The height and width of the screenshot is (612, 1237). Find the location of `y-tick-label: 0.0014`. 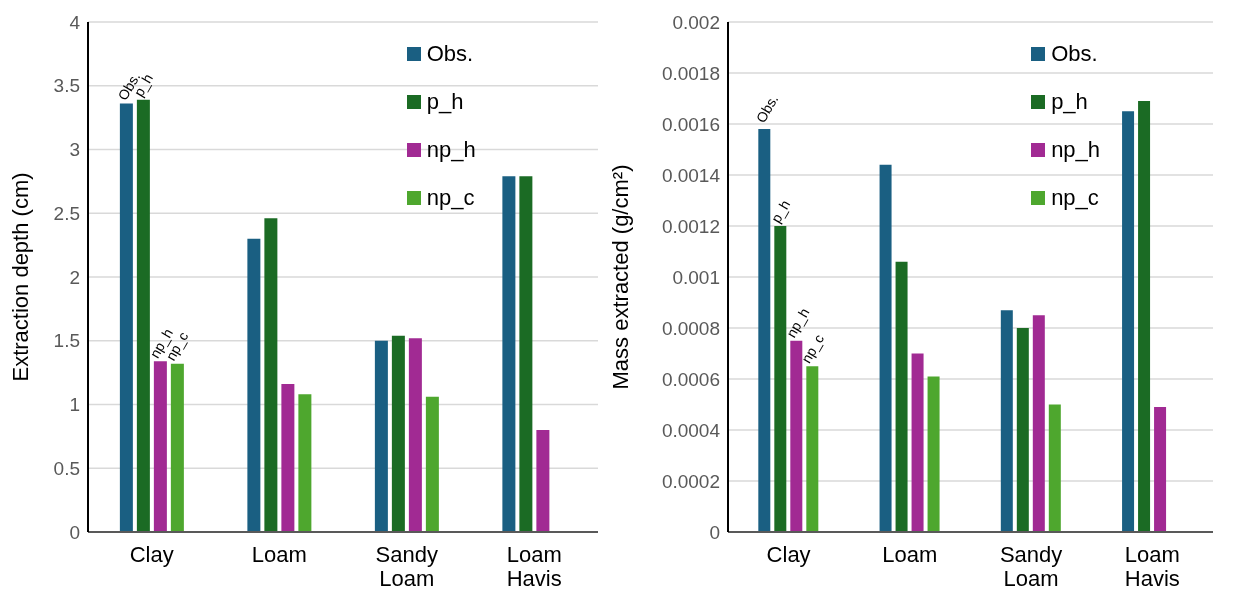

y-tick-label: 0.0014 is located at coordinates (691, 175).